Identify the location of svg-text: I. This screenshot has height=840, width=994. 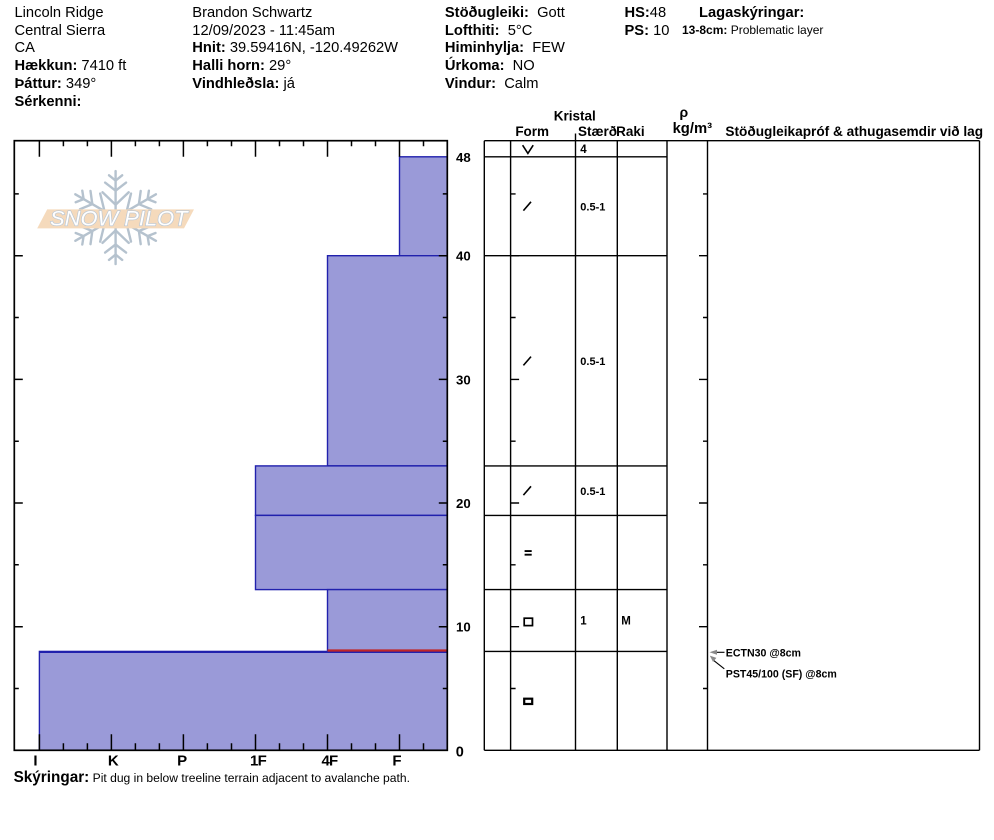
(35, 761).